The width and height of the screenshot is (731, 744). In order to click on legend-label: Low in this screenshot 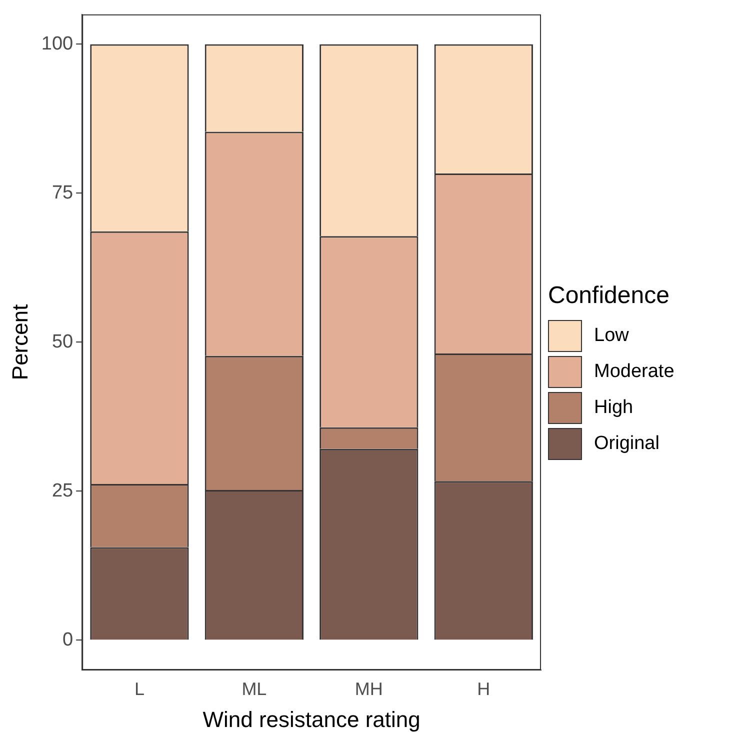, I will do `click(611, 336)`.